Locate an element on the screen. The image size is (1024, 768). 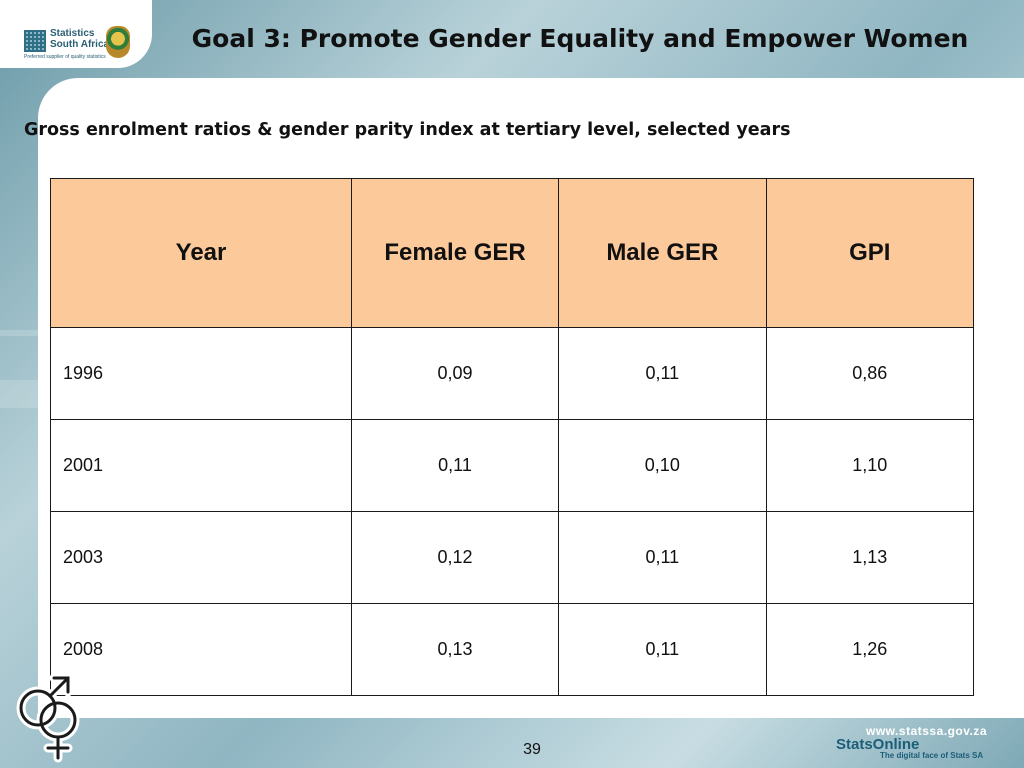
cell-gpi: 1,10 is located at coordinates (870, 465).